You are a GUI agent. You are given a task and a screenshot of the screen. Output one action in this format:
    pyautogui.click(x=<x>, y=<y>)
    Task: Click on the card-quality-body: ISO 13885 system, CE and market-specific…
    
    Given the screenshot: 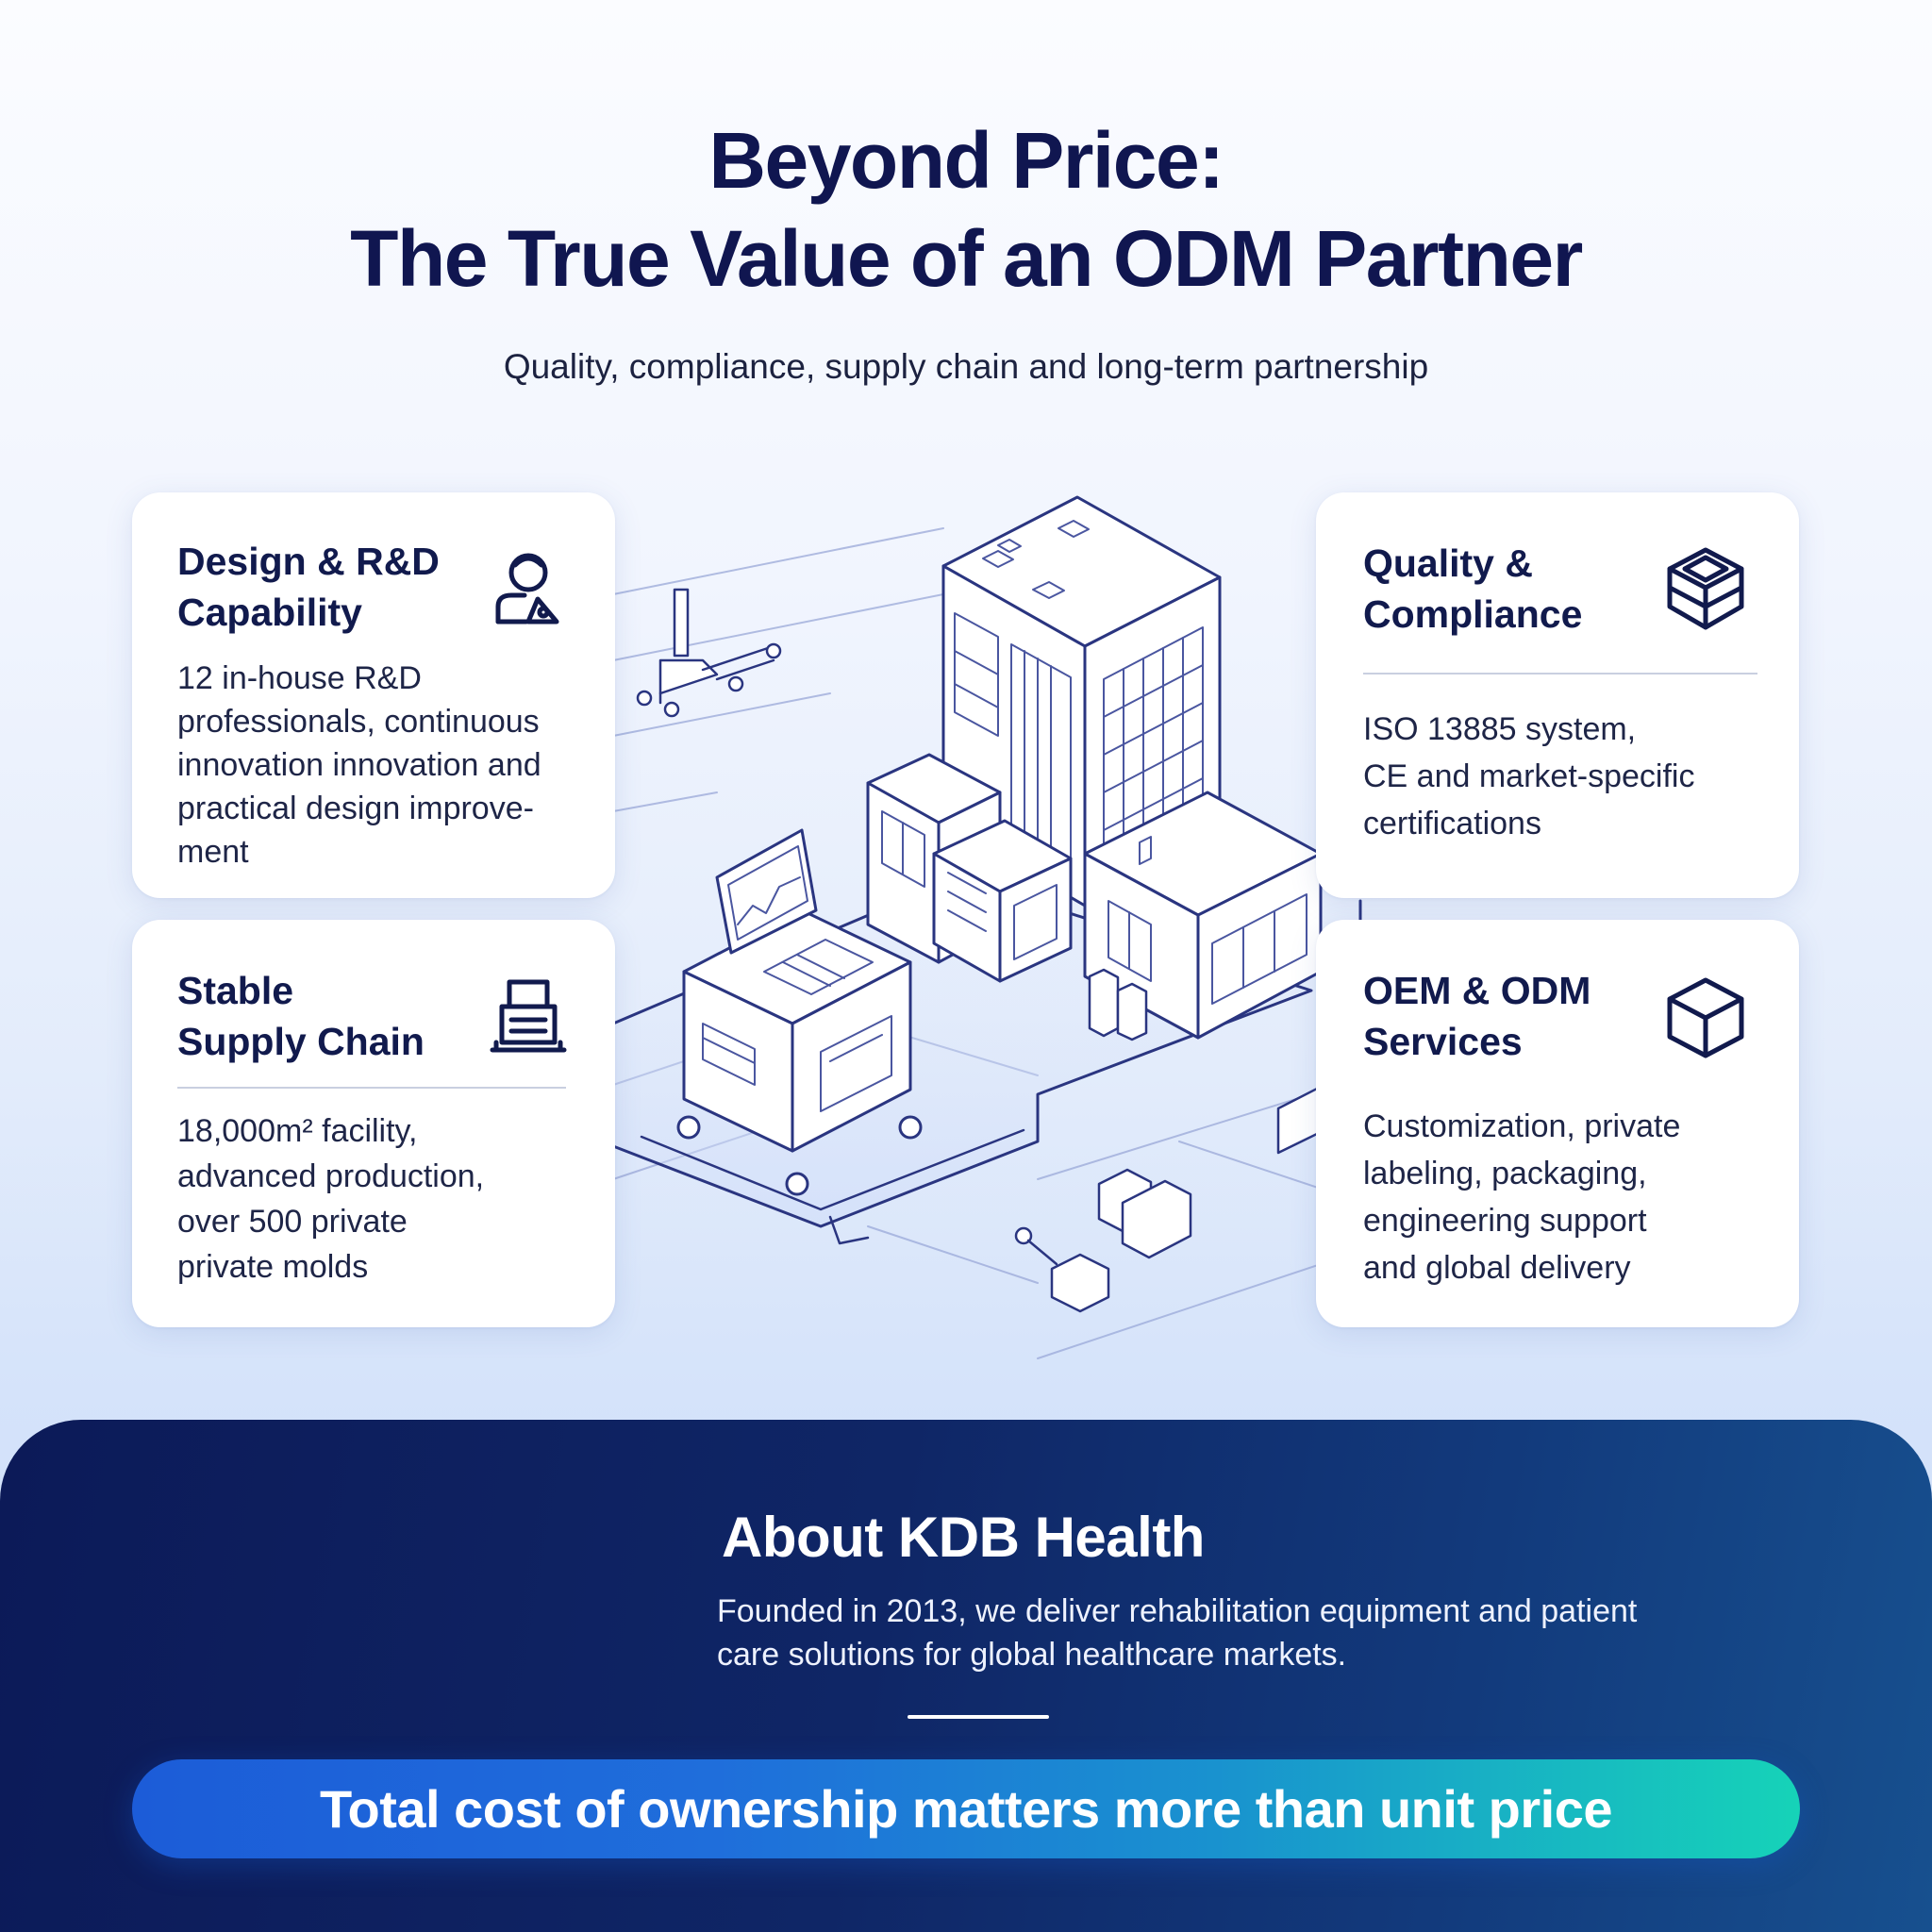 What is the action you would take?
    pyautogui.click(x=1529, y=776)
    